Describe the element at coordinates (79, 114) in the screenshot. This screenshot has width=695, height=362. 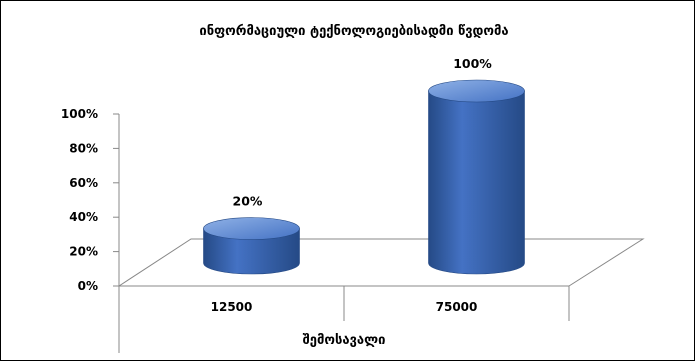
I see `y-tick-label: 100%` at that location.